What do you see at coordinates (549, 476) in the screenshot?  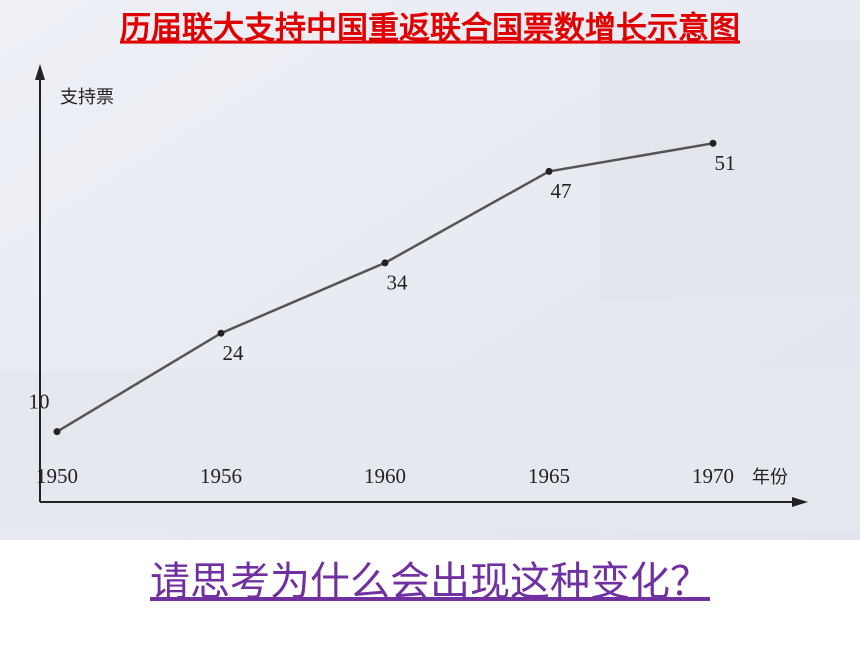 I see `x-tick-label: 1965` at bounding box center [549, 476].